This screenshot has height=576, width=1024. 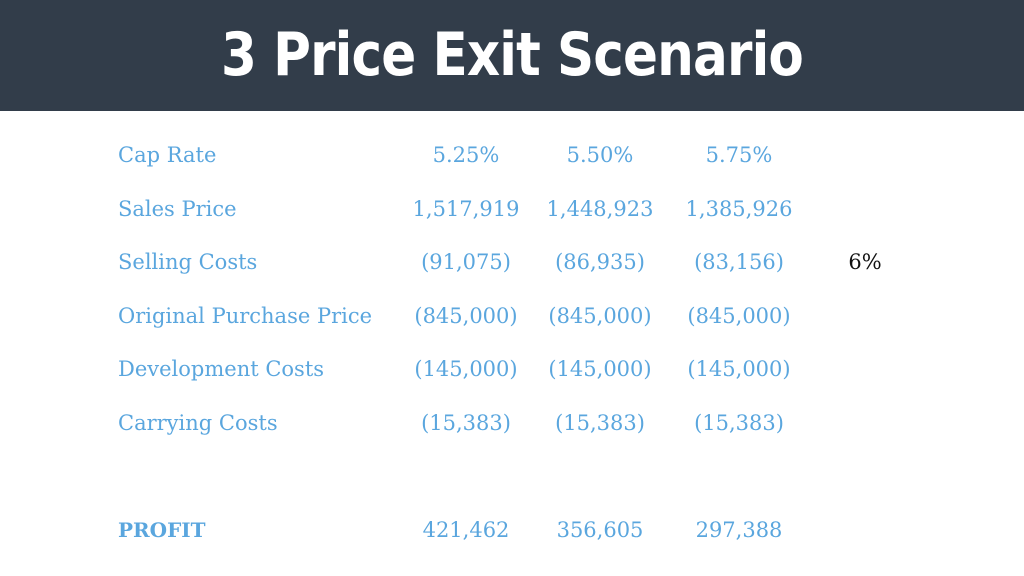 I want to click on scenario-3-value: 1,385,926, so click(x=739, y=209).